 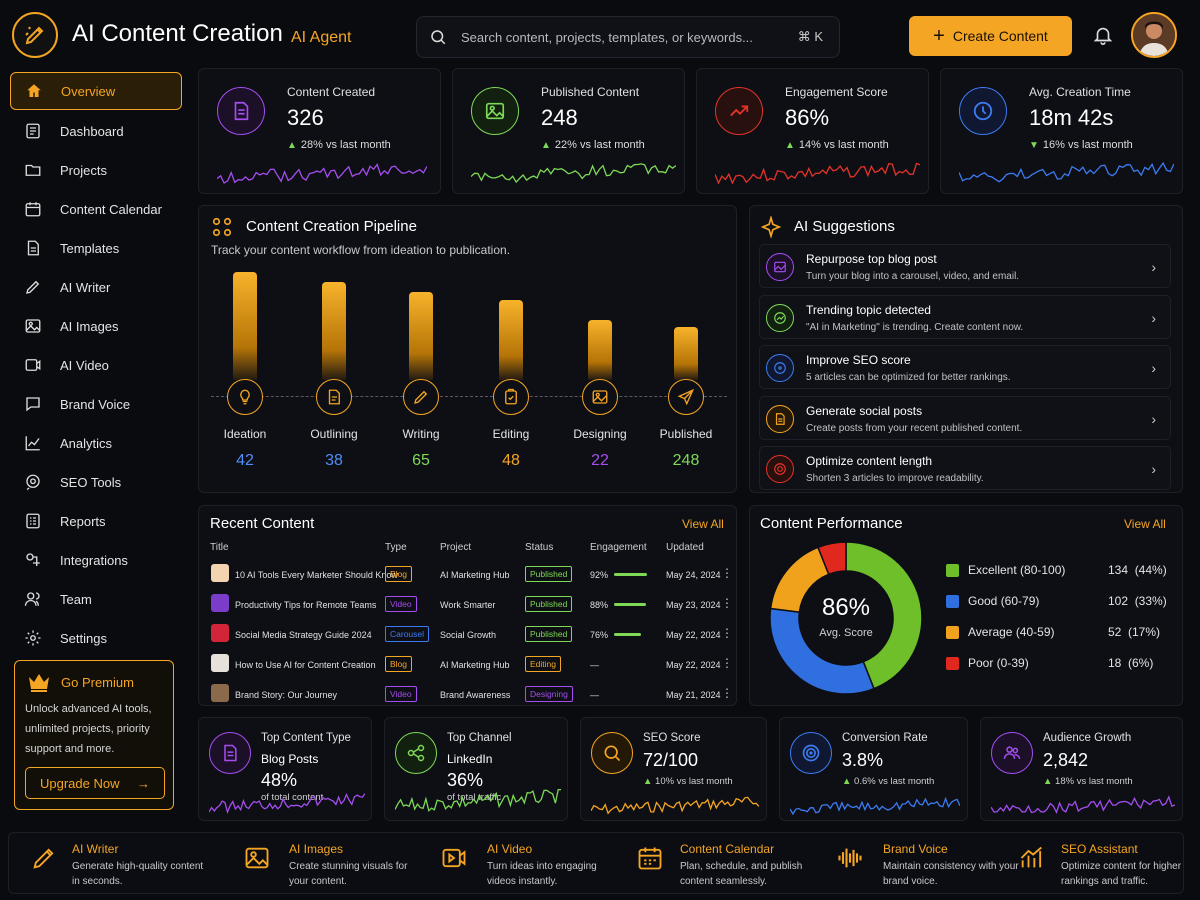 What do you see at coordinates (474, 797) in the screenshot?
I see `stat-note: of total traffic` at bounding box center [474, 797].